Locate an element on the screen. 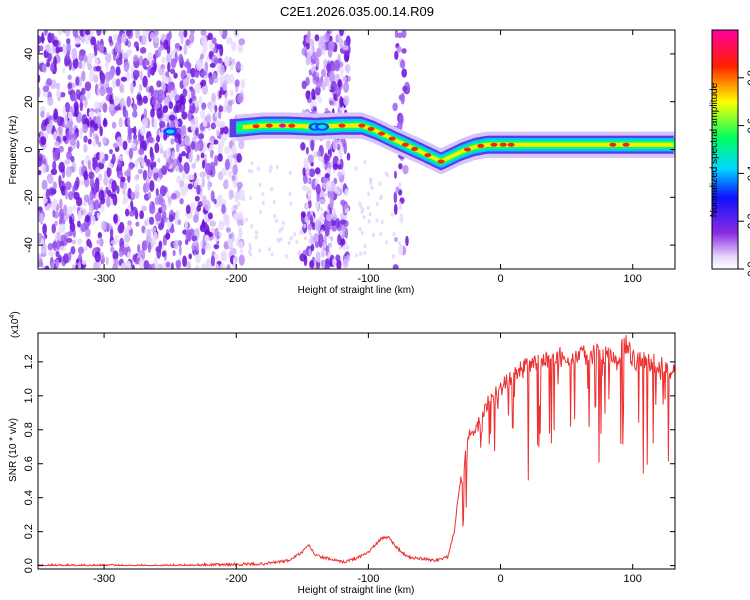 This screenshot has height=600, width=750. y-tick-label: 0.0 is located at coordinates (29, 565).